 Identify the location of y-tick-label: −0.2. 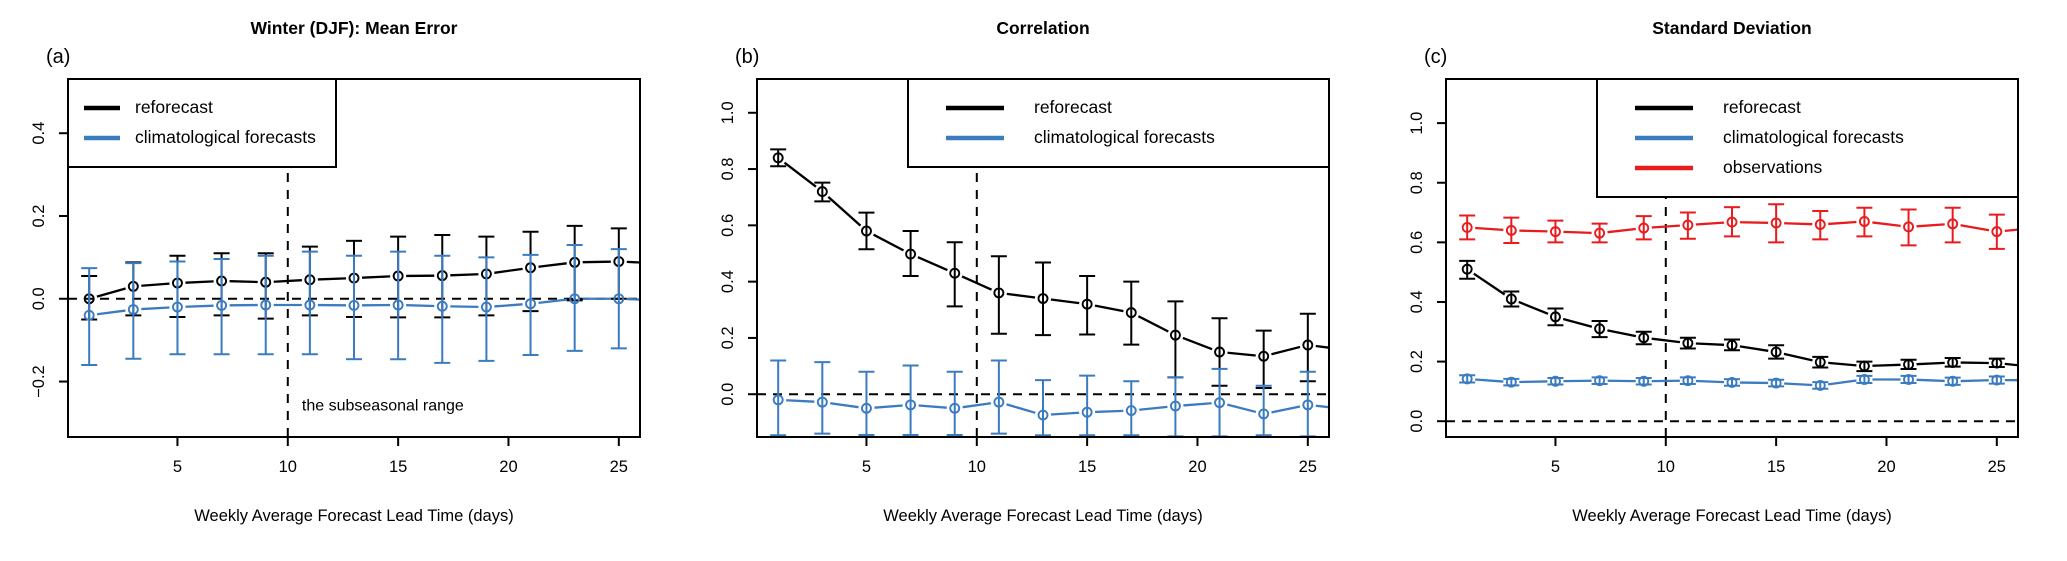
(39, 381).